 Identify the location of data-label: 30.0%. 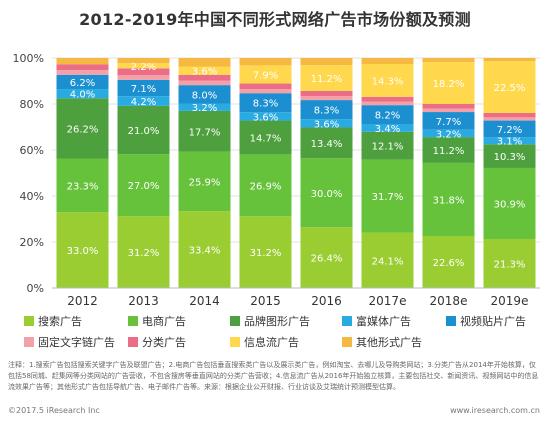
(327, 194).